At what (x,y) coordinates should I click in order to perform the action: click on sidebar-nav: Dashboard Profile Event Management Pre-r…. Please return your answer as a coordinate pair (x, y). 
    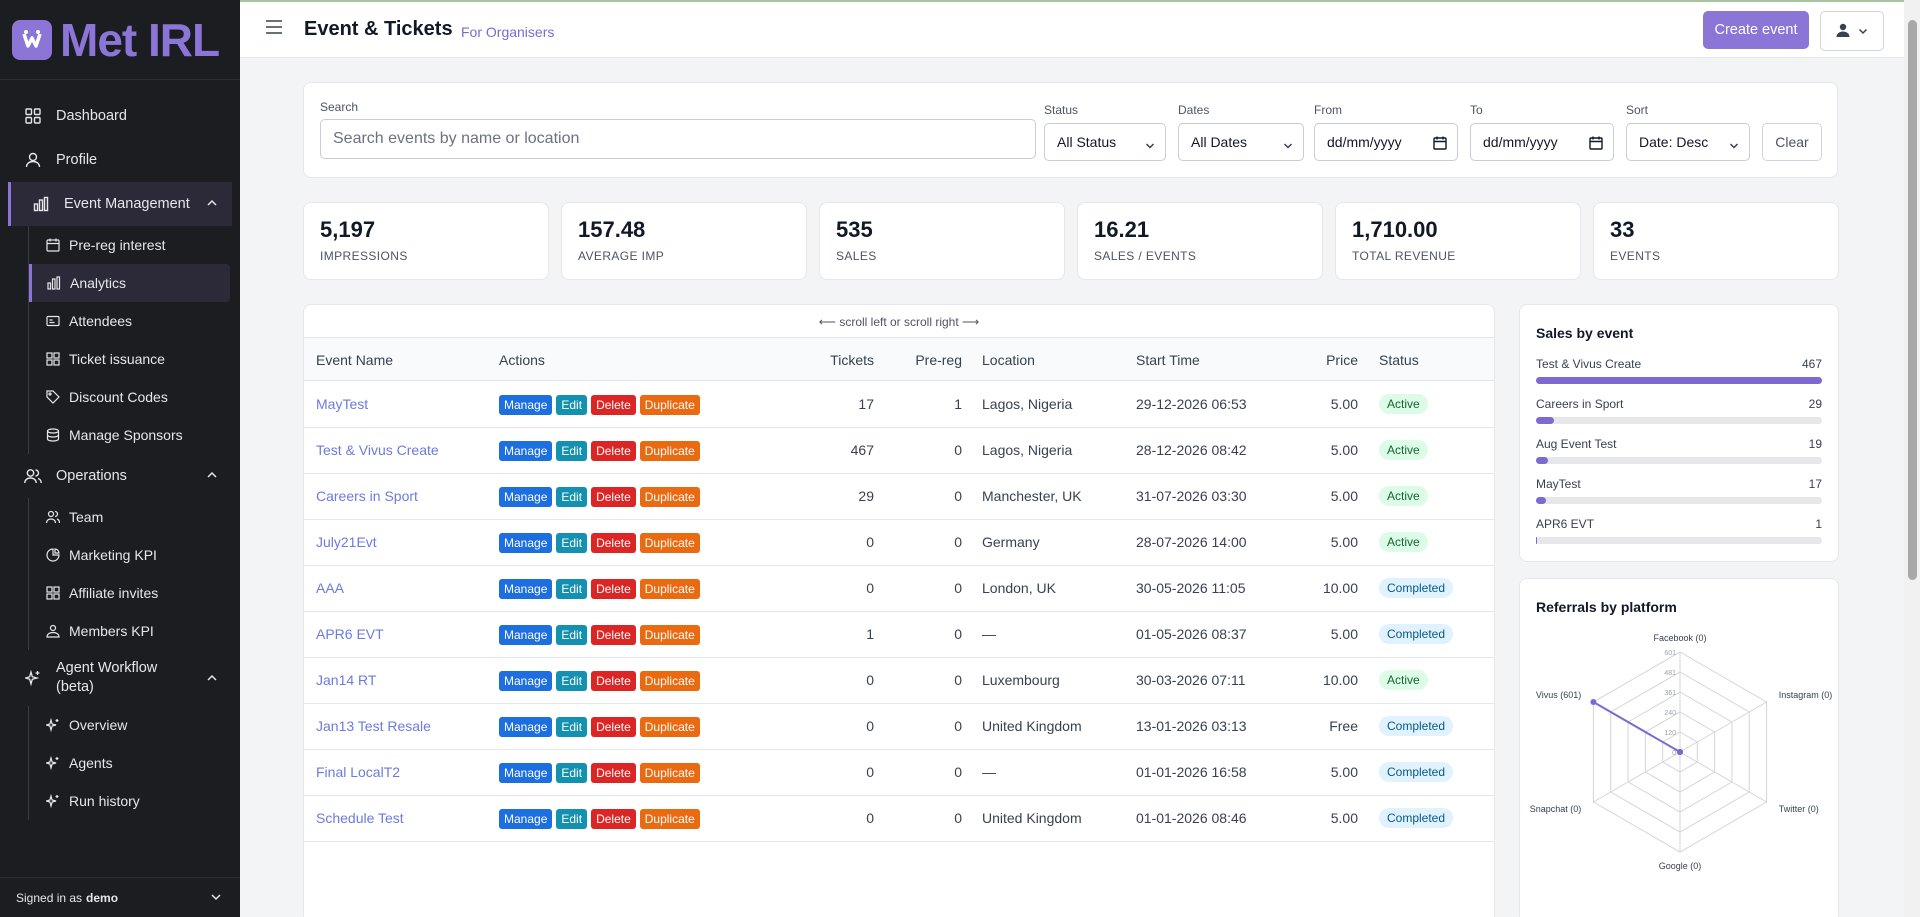
    Looking at the image, I should click on (120, 450).